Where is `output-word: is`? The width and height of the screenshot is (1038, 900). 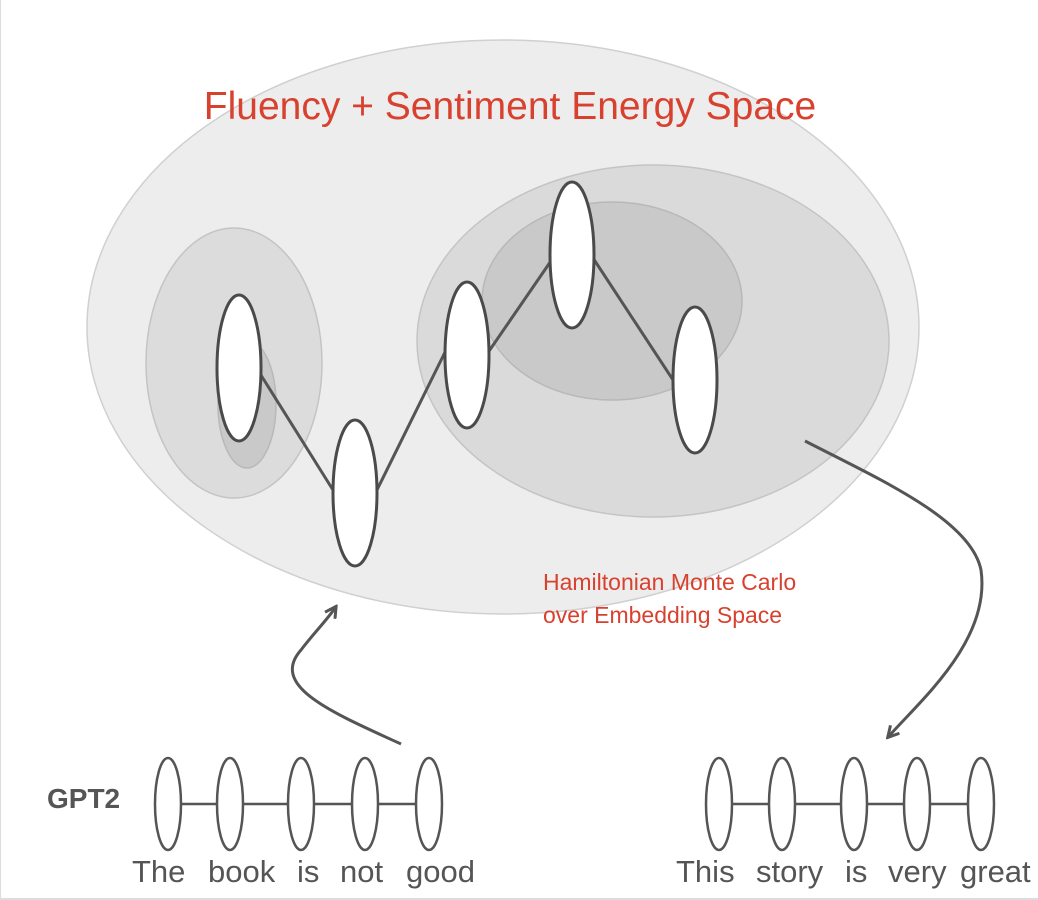
output-word: is is located at coordinates (856, 871).